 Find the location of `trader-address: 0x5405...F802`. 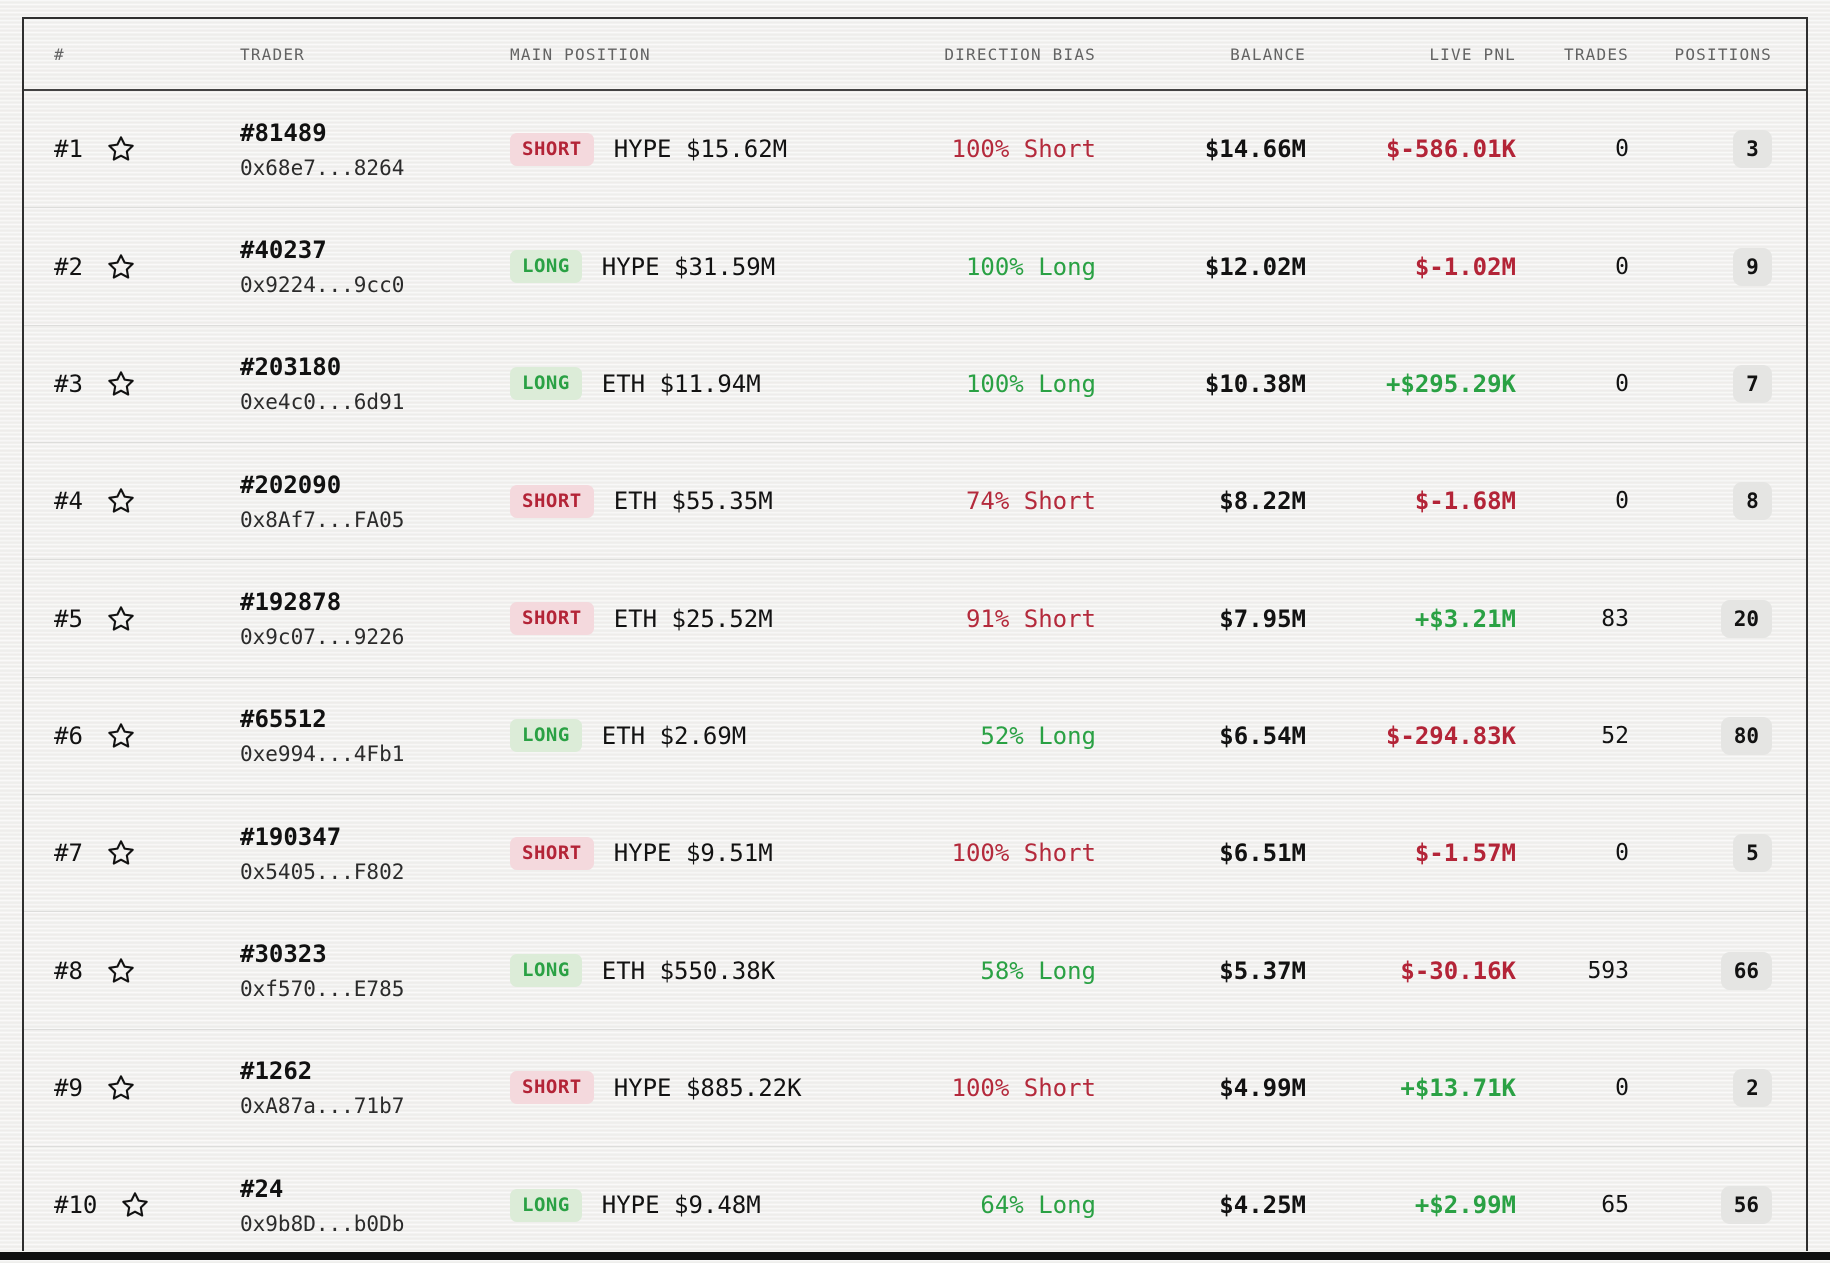

trader-address: 0x5405...F802 is located at coordinates (322, 871).